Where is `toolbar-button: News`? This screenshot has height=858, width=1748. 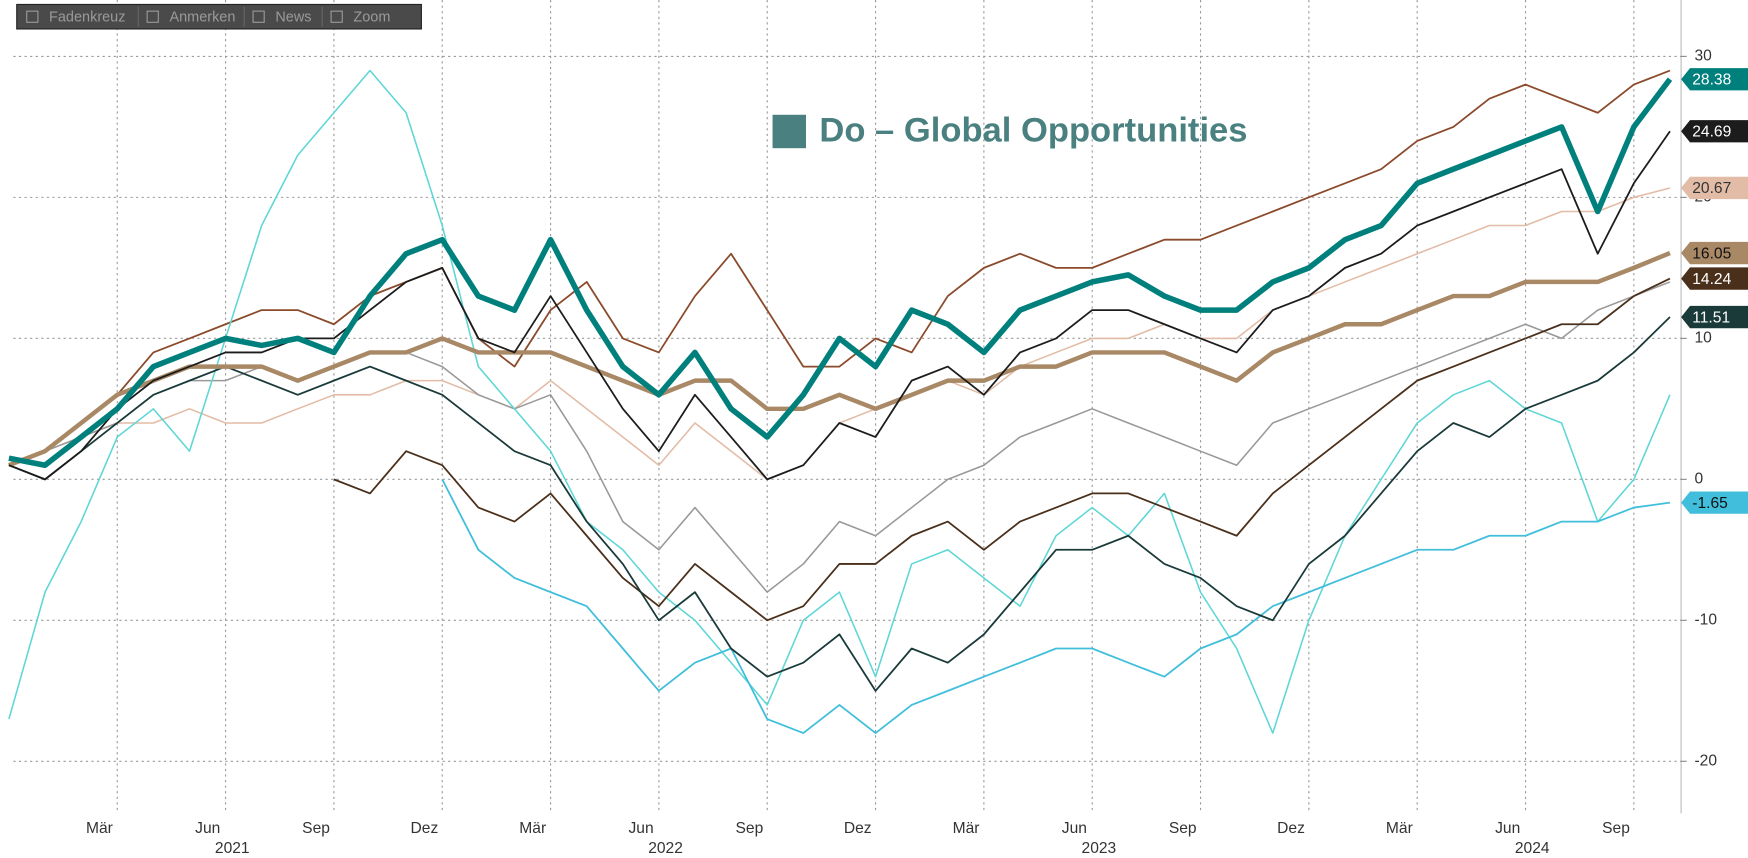
toolbar-button: News is located at coordinates (282, 18).